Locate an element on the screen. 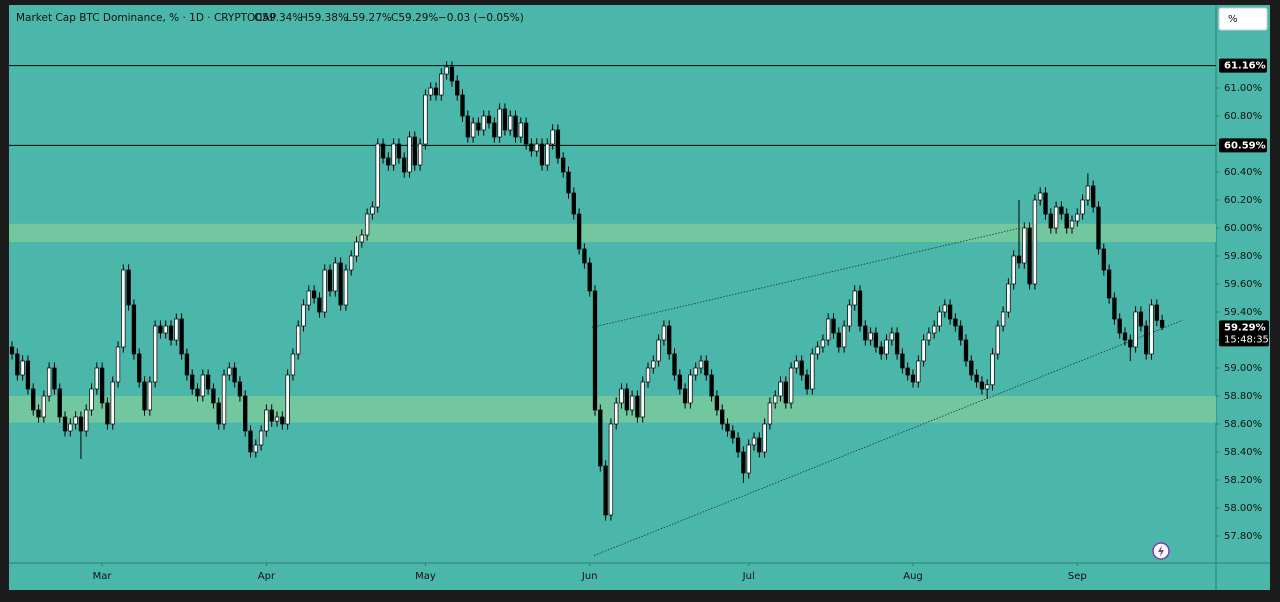 The height and width of the screenshot is (602, 1280). scale-button is located at coordinates (1243, 19).